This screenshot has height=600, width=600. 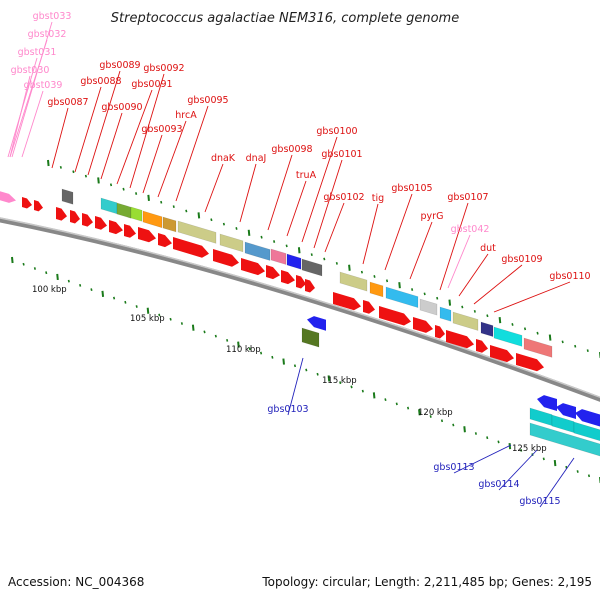 I want to click on rna-feature, so click(x=8, y=197).